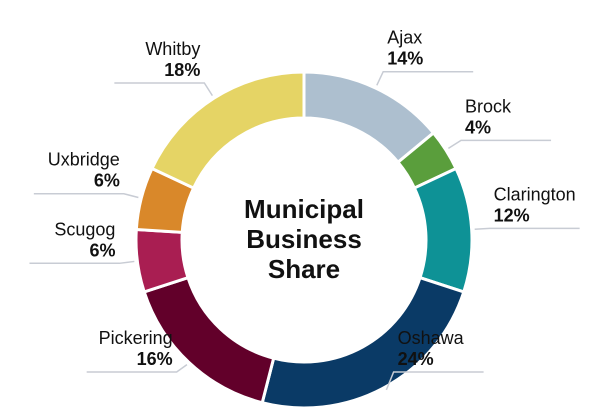 The width and height of the screenshot is (608, 409). Describe the element at coordinates (478, 127) in the screenshot. I see `slice-value-label: 4%` at that location.